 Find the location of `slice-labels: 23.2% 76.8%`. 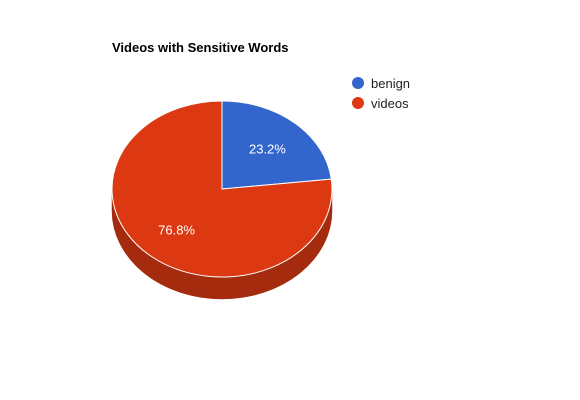

slice-labels: 23.2% 76.8% is located at coordinates (222, 189).